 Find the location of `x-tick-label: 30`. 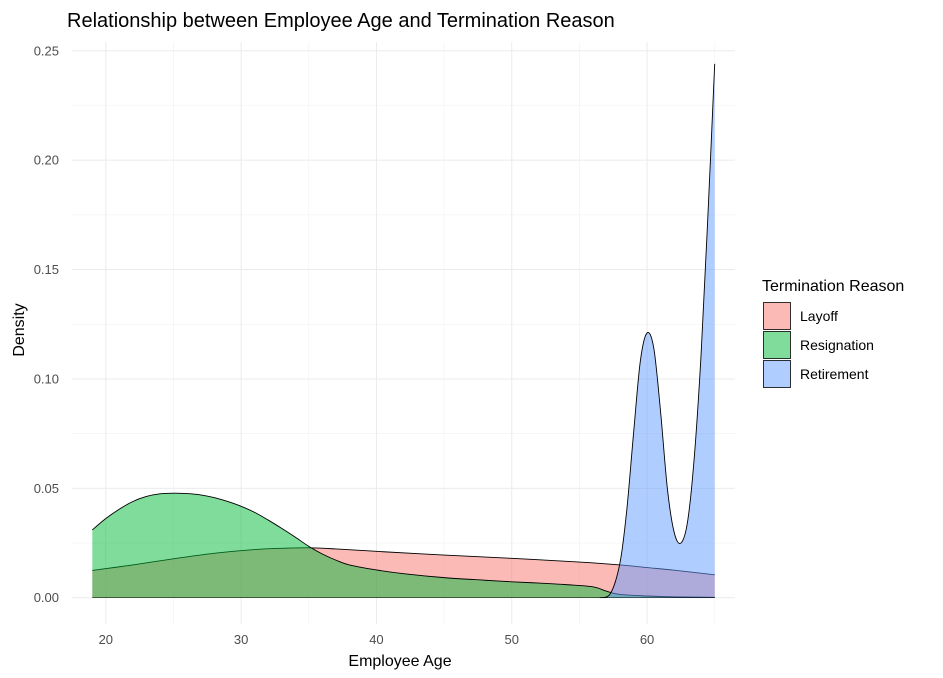

x-tick-label: 30 is located at coordinates (241, 639).